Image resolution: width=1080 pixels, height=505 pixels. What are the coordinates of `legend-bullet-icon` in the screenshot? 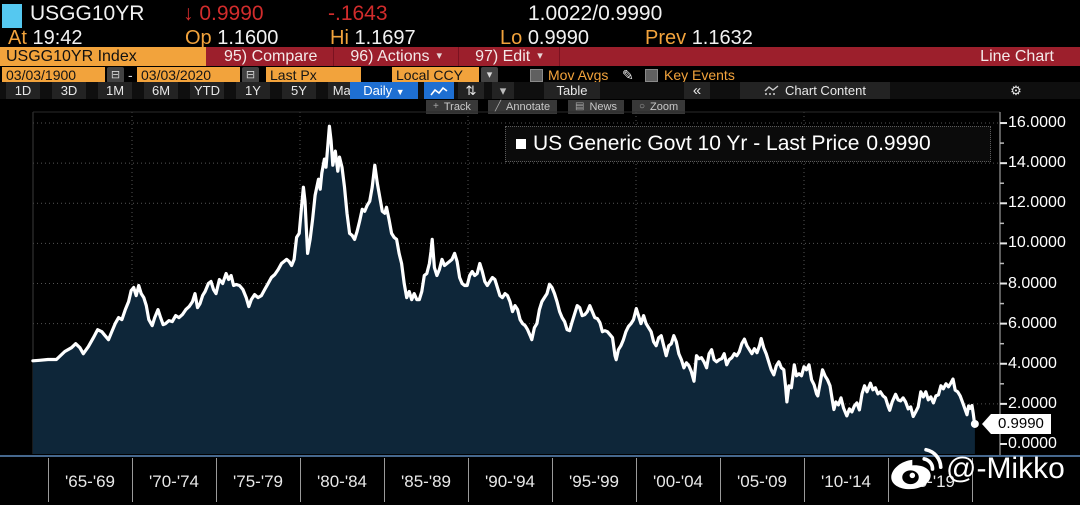 It's located at (521, 144).